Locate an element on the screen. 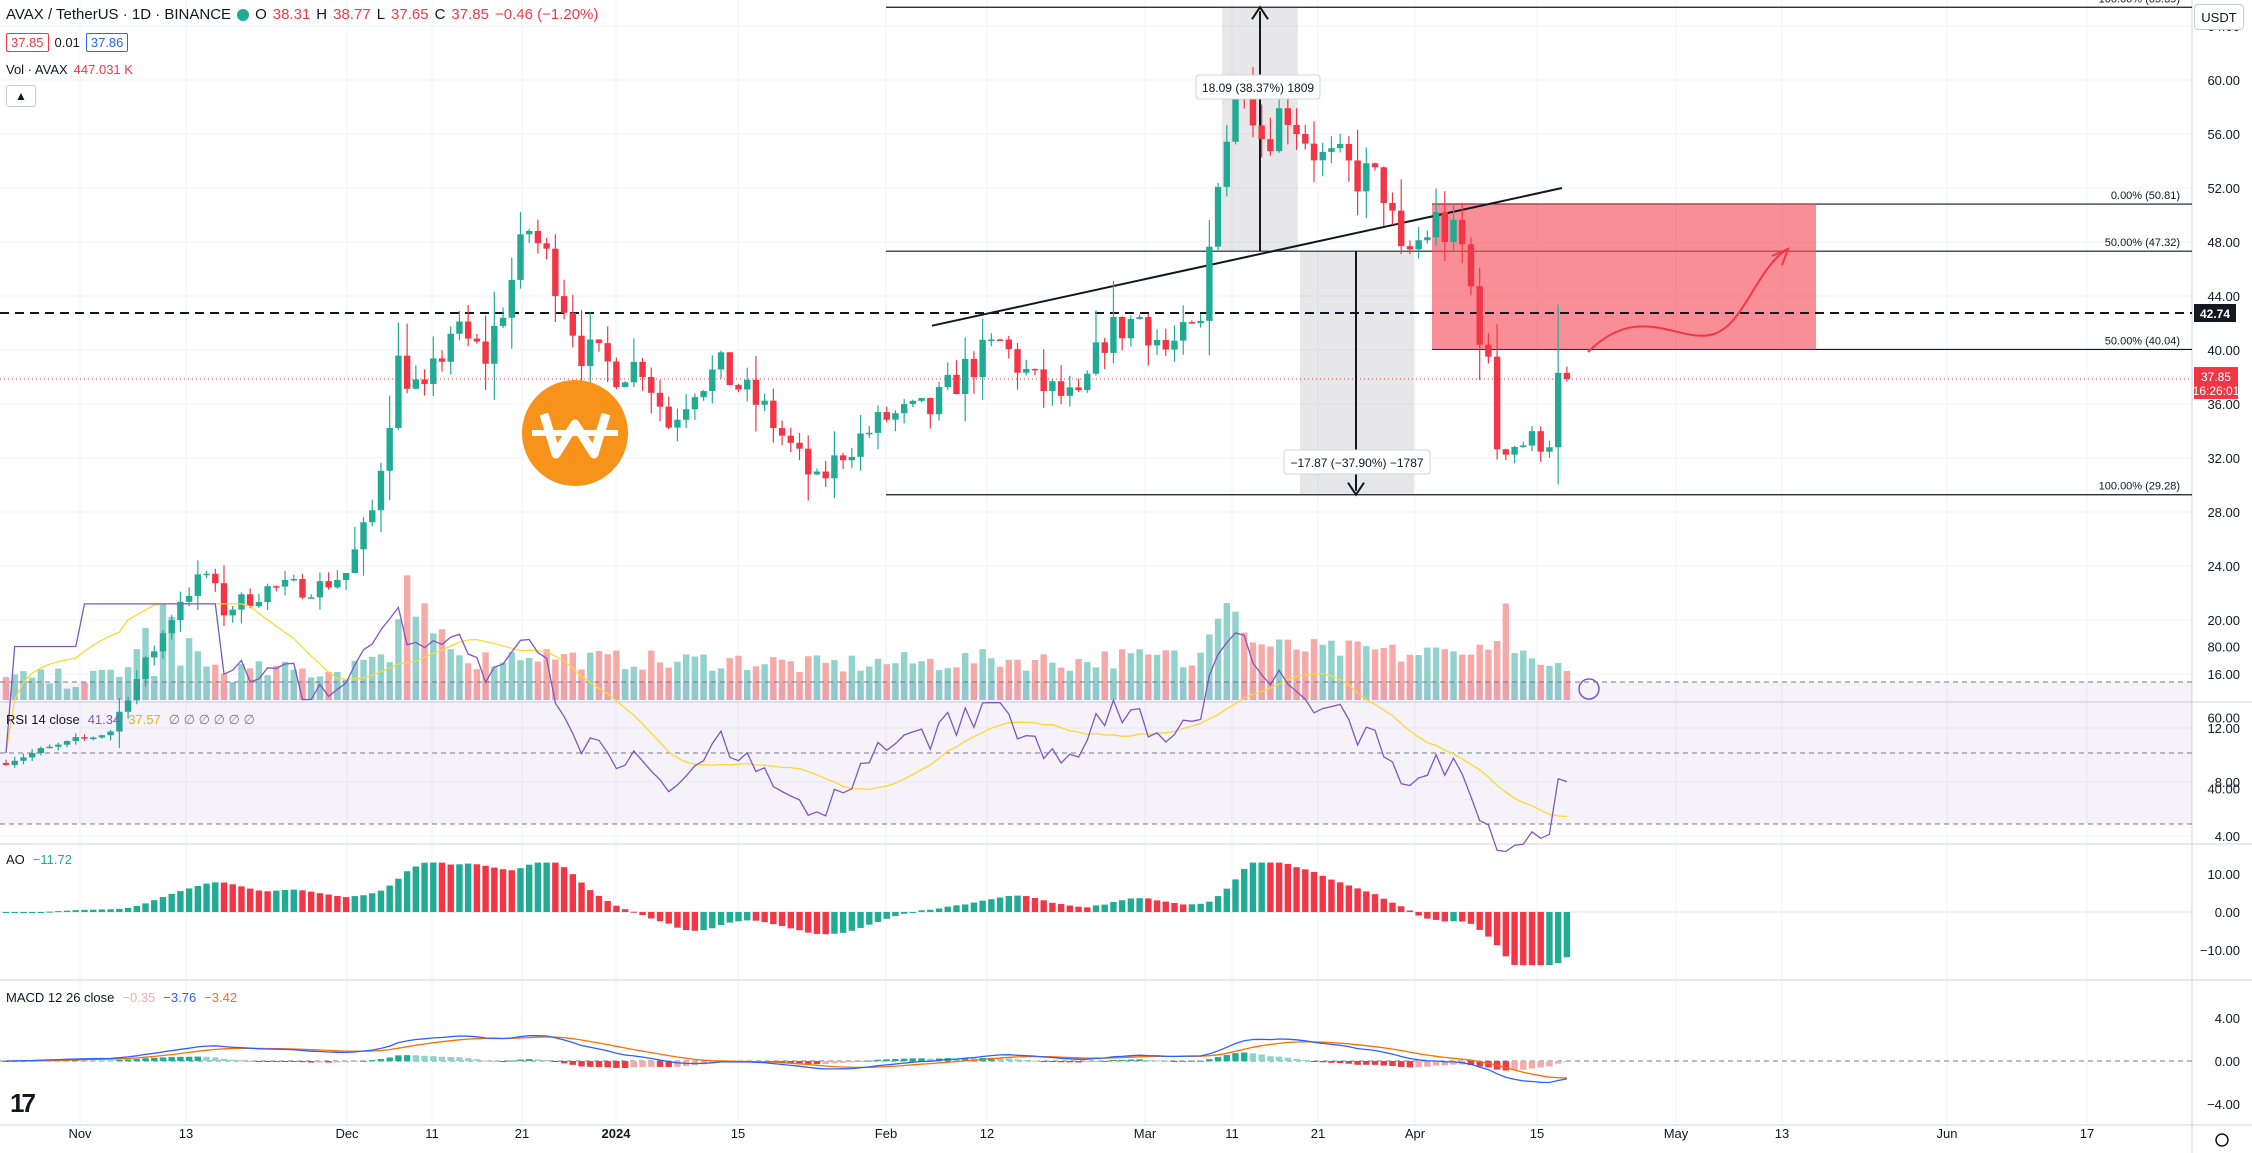 This screenshot has height=1153, width=2252. tradingview-logo: 17 is located at coordinates (23, 1103).